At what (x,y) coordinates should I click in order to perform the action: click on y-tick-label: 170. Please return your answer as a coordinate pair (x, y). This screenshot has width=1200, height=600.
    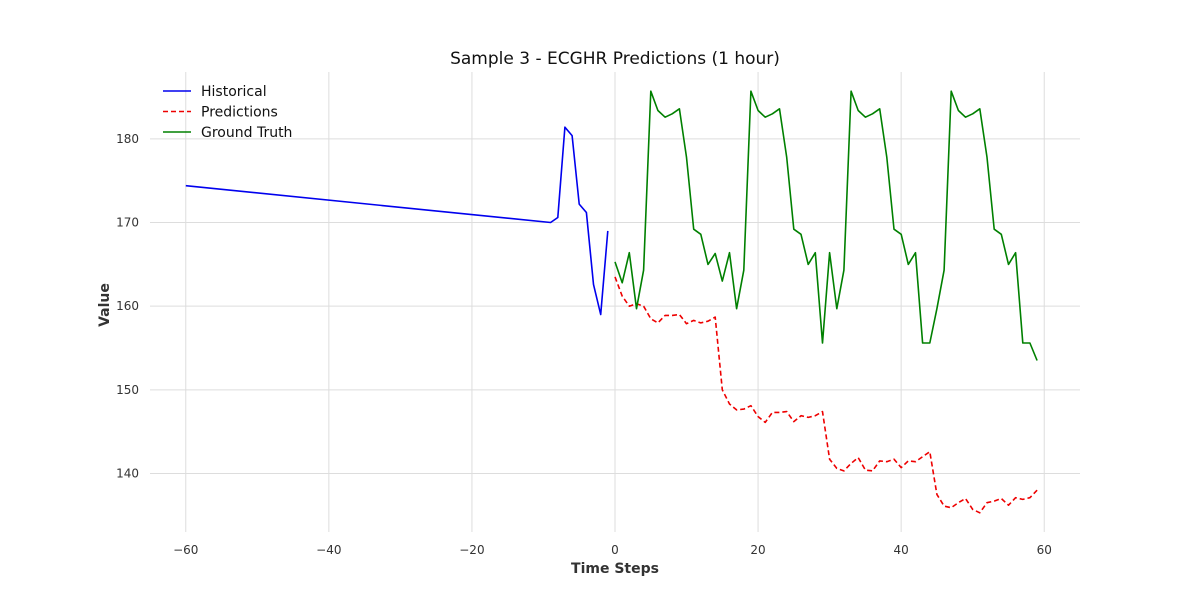
    Looking at the image, I should click on (127, 223).